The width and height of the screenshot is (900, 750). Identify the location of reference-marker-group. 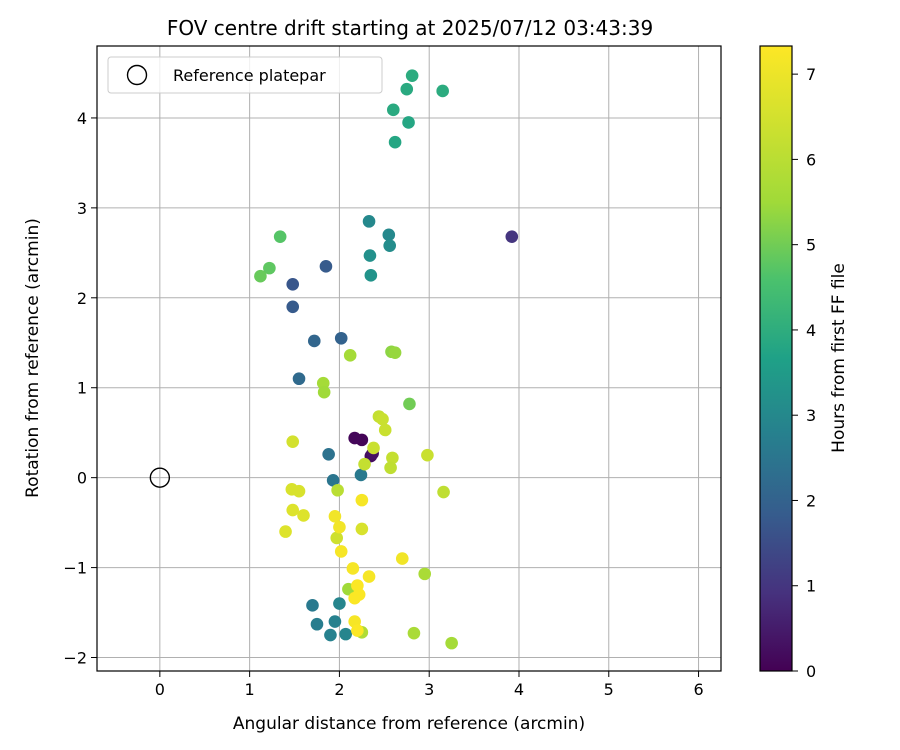
(160, 477).